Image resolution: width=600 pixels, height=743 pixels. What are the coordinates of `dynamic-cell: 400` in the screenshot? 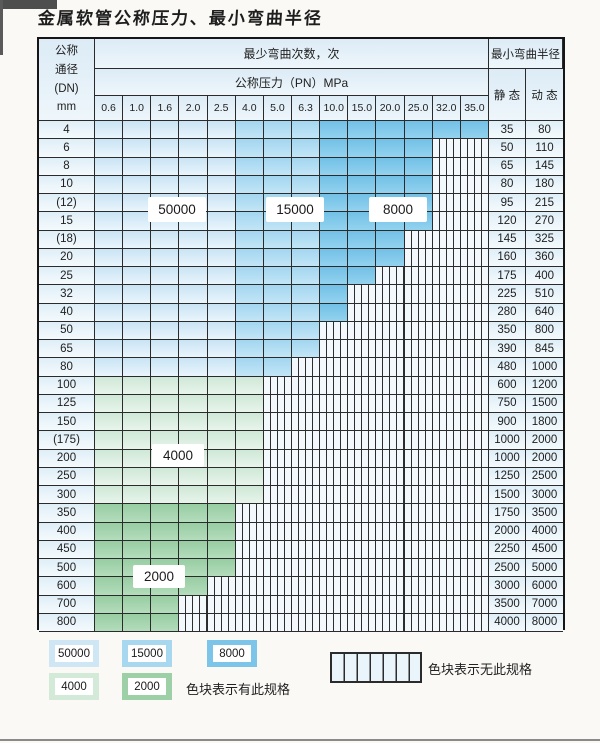 It's located at (544, 276).